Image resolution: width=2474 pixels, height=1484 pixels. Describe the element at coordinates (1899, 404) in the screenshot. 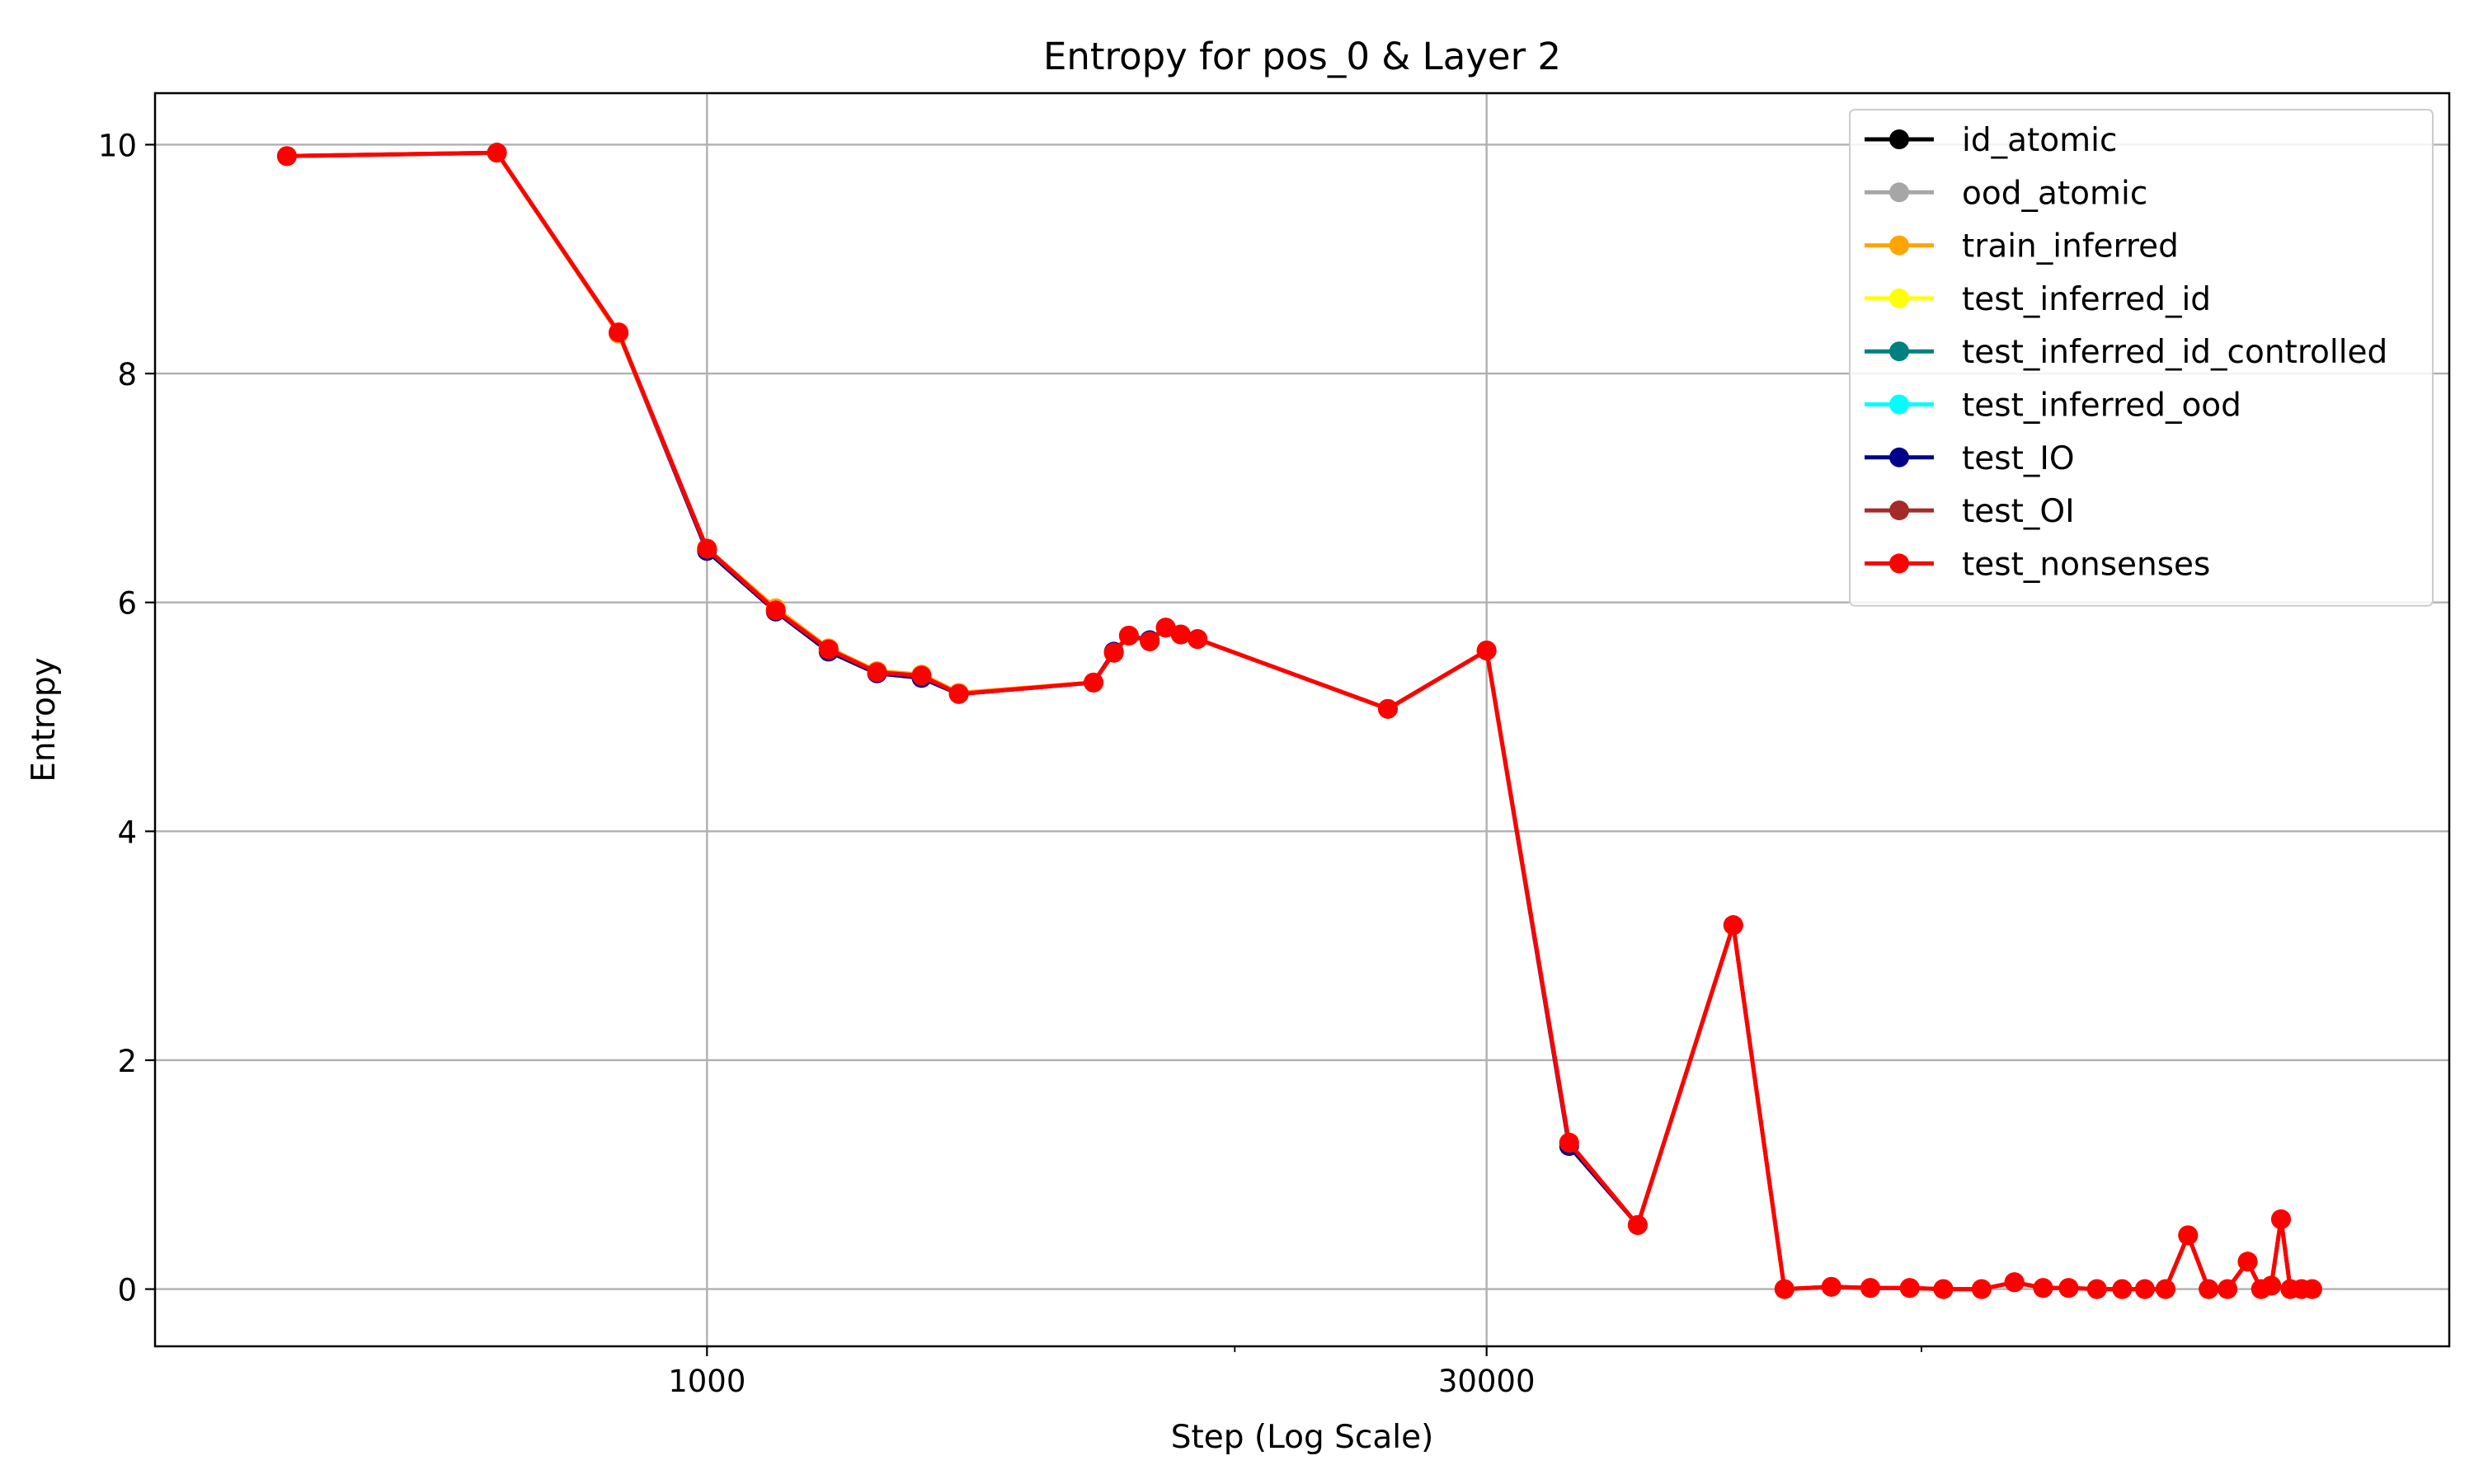

I see `legend-marker-test_inferred_ood` at that location.